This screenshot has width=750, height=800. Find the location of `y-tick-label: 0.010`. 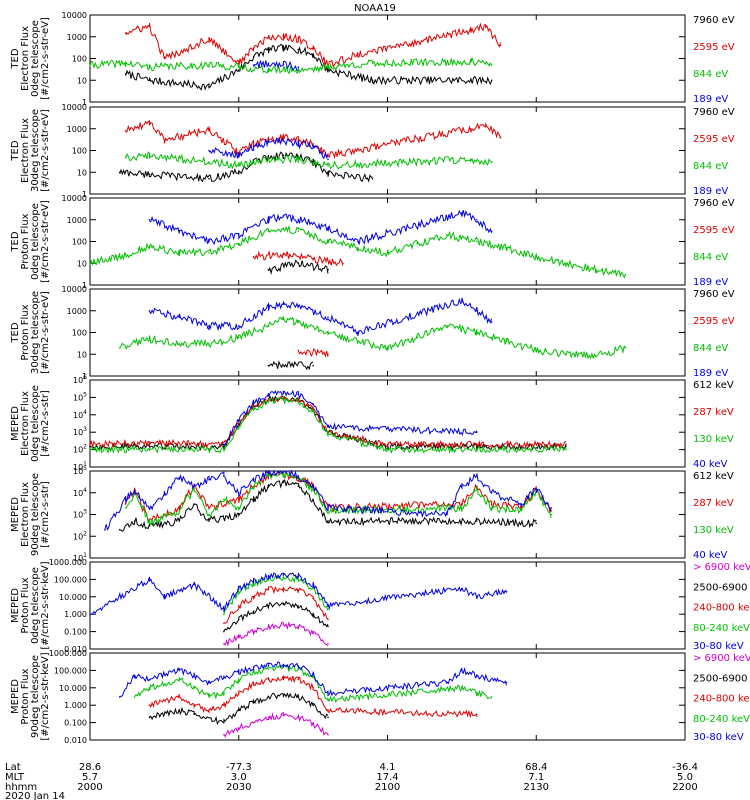

y-tick-label: 0.010 is located at coordinates (75, 649).